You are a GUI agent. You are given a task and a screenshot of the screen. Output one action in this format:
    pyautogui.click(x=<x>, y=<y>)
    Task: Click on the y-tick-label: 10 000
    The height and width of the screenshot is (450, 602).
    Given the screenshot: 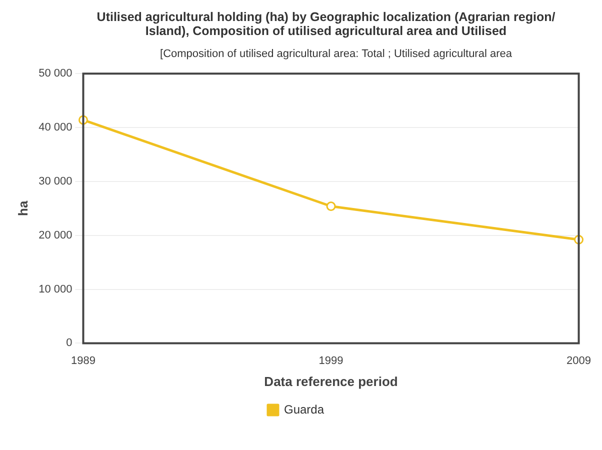 What is the action you would take?
    pyautogui.click(x=55, y=289)
    